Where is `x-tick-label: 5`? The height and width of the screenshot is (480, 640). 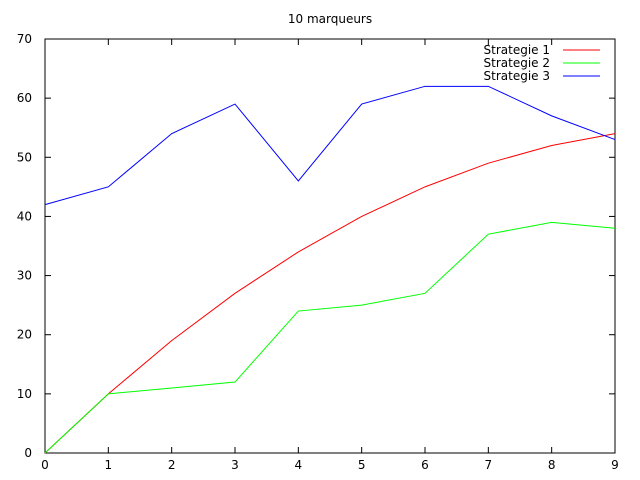
x-tick-label: 5 is located at coordinates (362, 465).